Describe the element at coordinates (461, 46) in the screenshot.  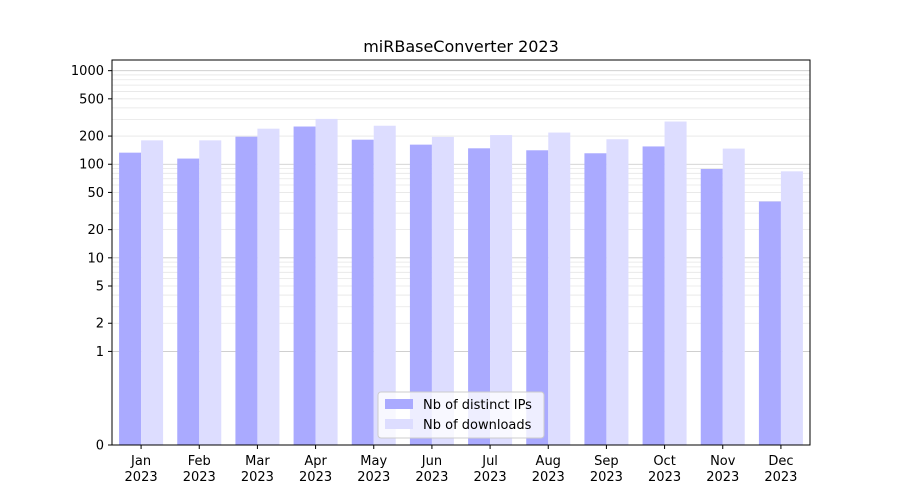
I see `chart-title: miRBaseConverter 2023` at that location.